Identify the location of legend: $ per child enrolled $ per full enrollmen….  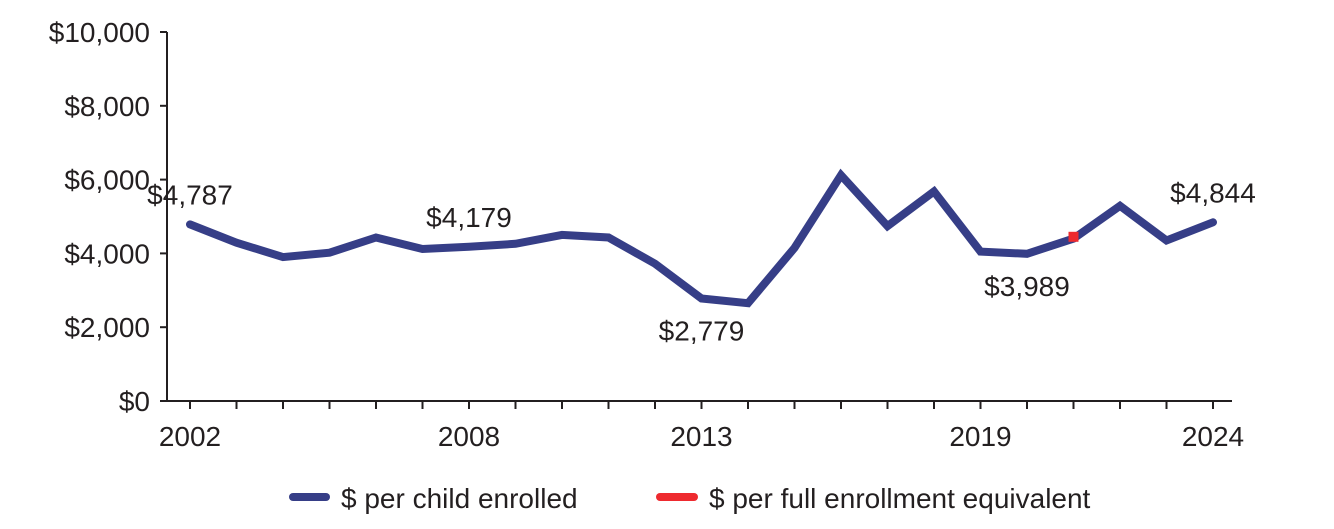
(690, 498).